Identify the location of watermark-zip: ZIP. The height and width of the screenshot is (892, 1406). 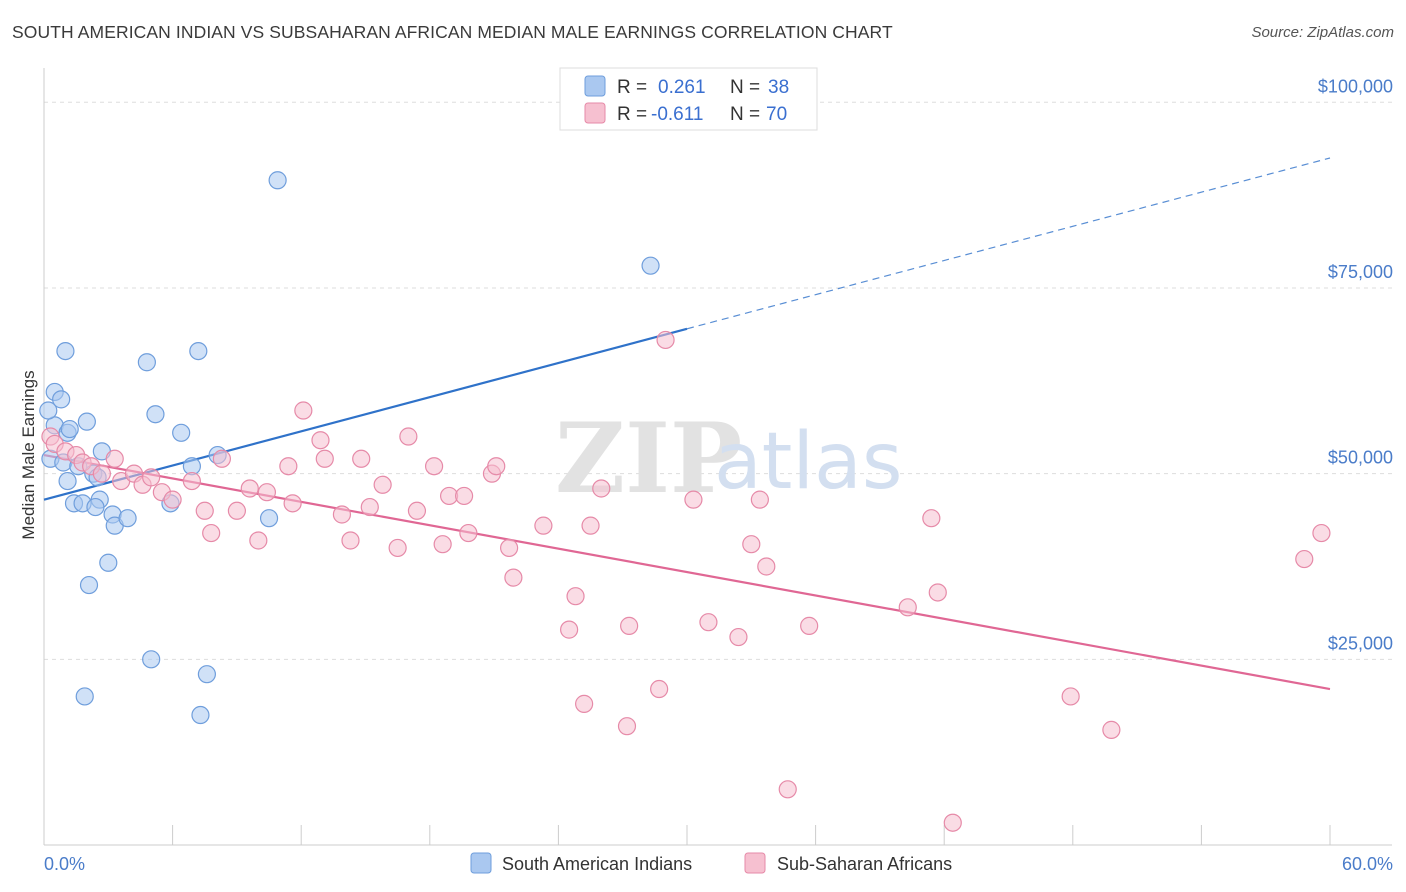
(648, 458).